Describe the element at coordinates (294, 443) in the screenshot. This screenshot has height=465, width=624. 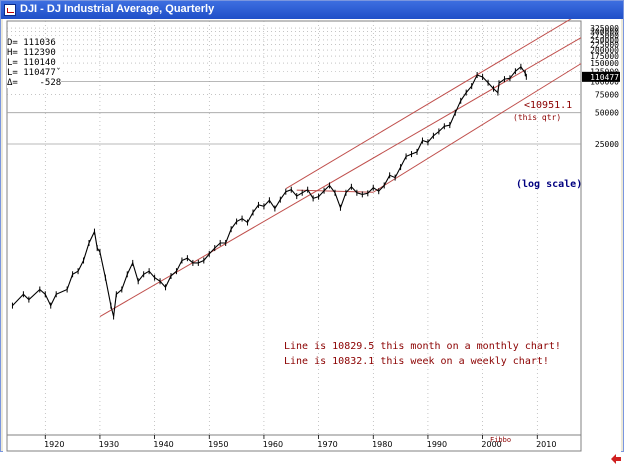
I see `x-axis-strip` at that location.